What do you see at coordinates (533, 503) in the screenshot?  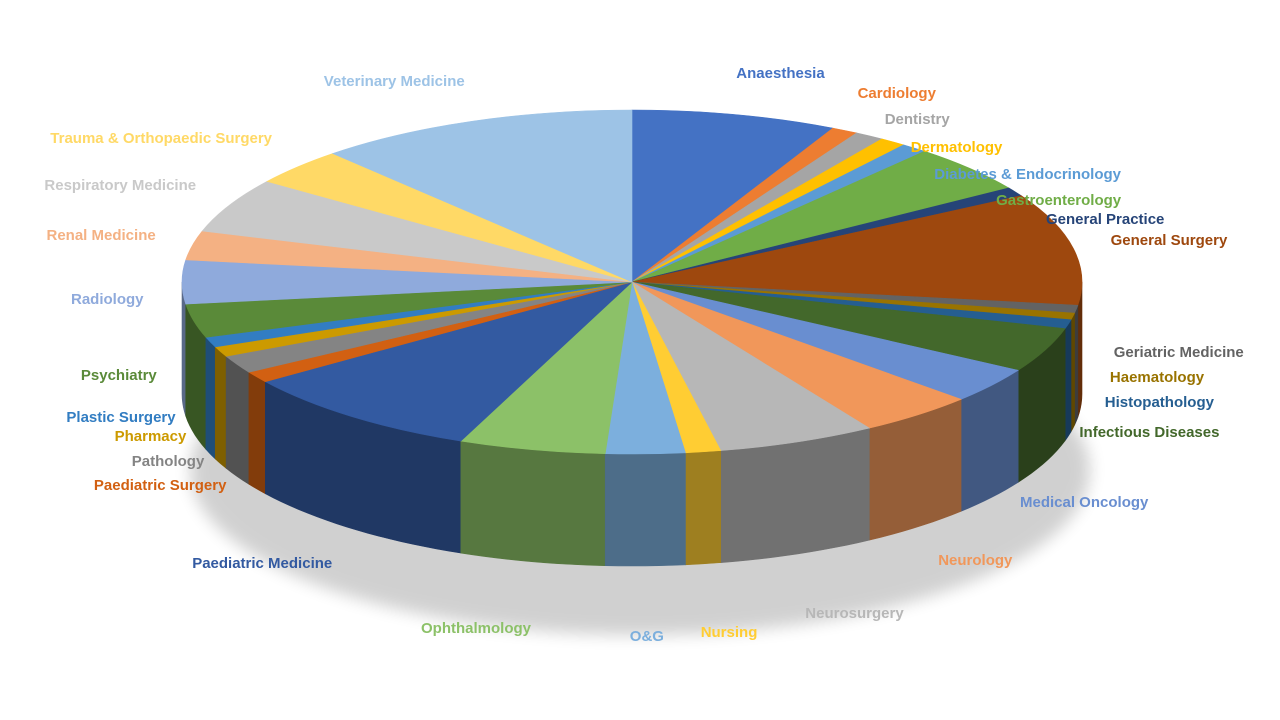 I see `slice-side-ophthalmology` at bounding box center [533, 503].